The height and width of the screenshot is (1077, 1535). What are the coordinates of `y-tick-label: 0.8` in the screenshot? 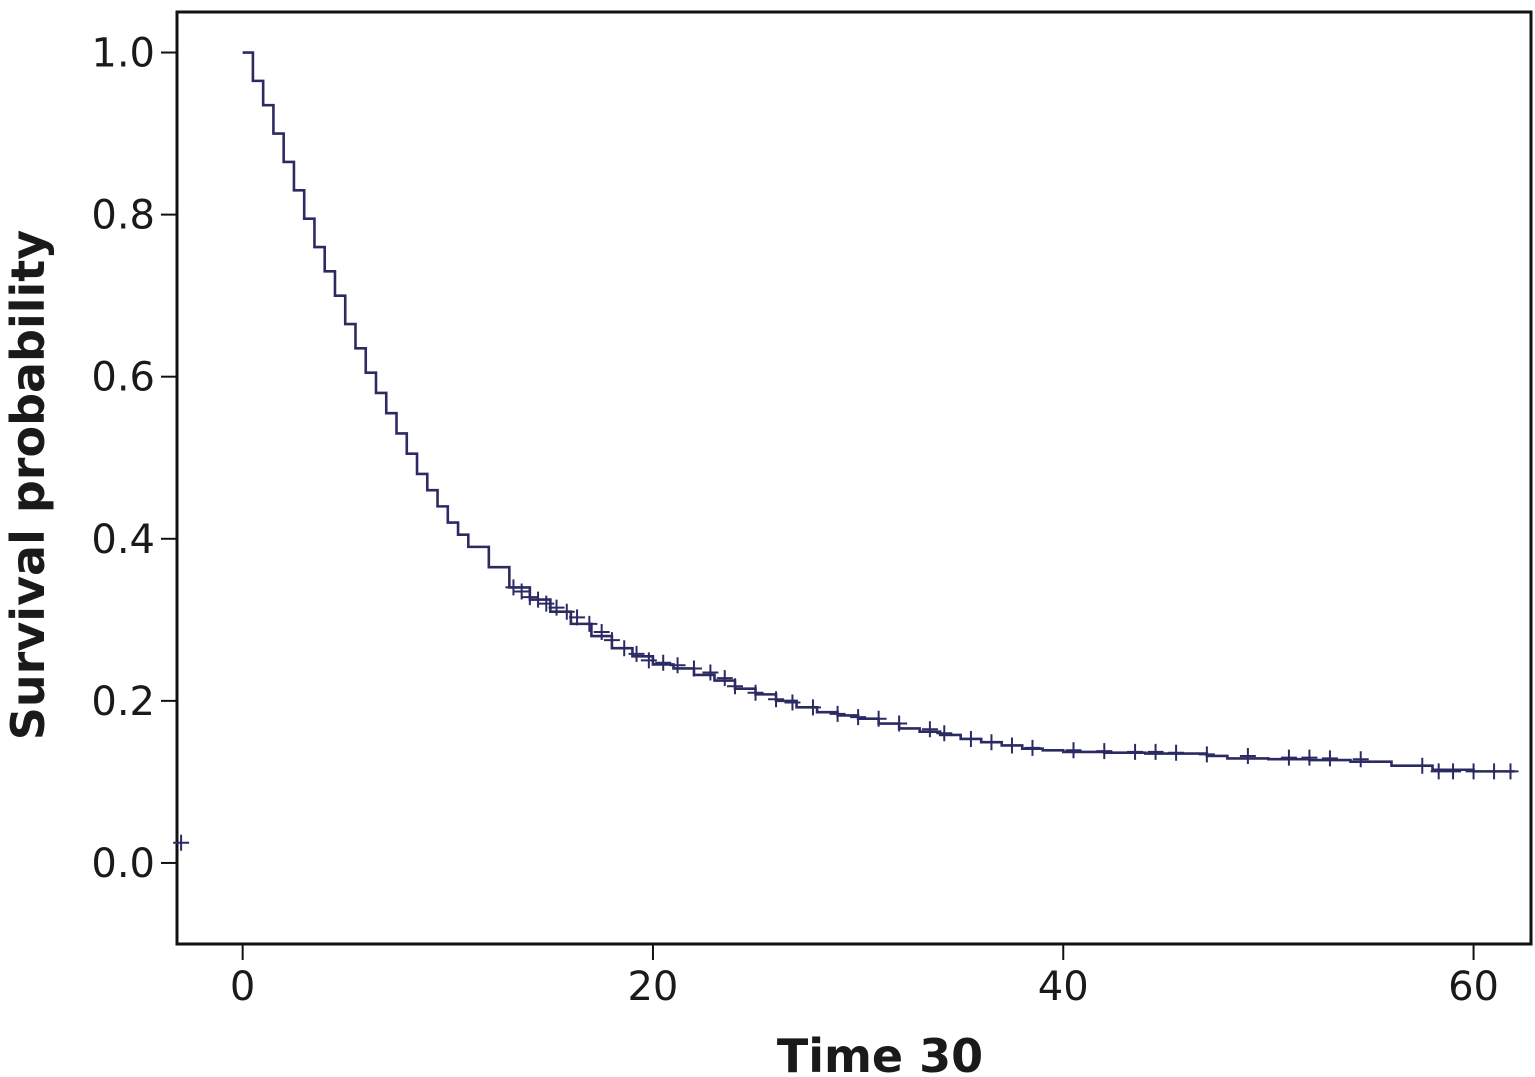 It's located at (123, 216).